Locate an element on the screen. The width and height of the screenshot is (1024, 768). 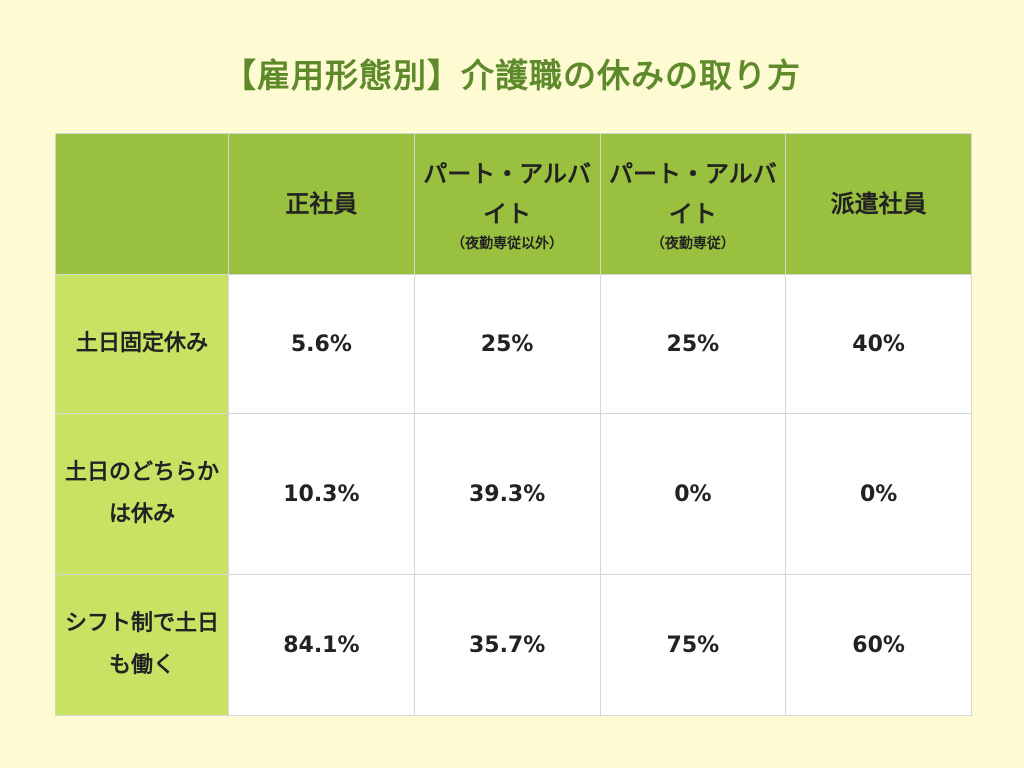
corner-header-cell is located at coordinates (142, 204).